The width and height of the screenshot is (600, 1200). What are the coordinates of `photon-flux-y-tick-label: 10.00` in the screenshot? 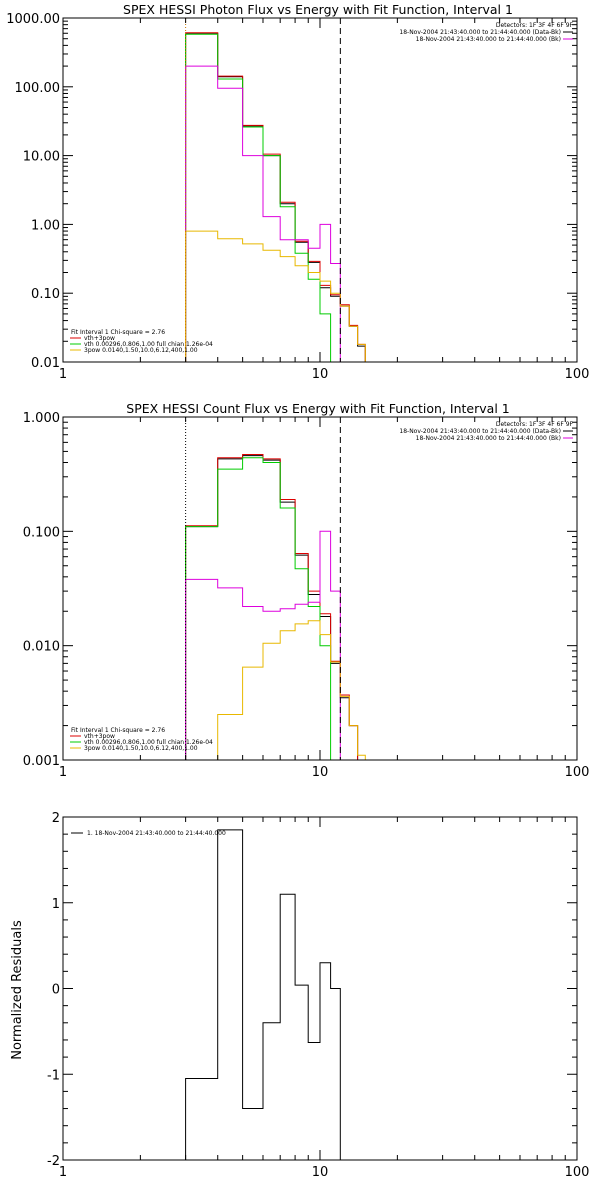 It's located at (41, 157).